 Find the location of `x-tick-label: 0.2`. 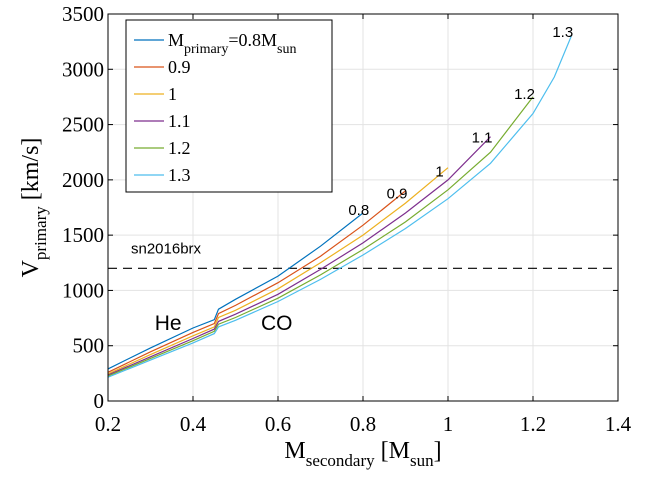

x-tick-label: 0.2 is located at coordinates (108, 424).